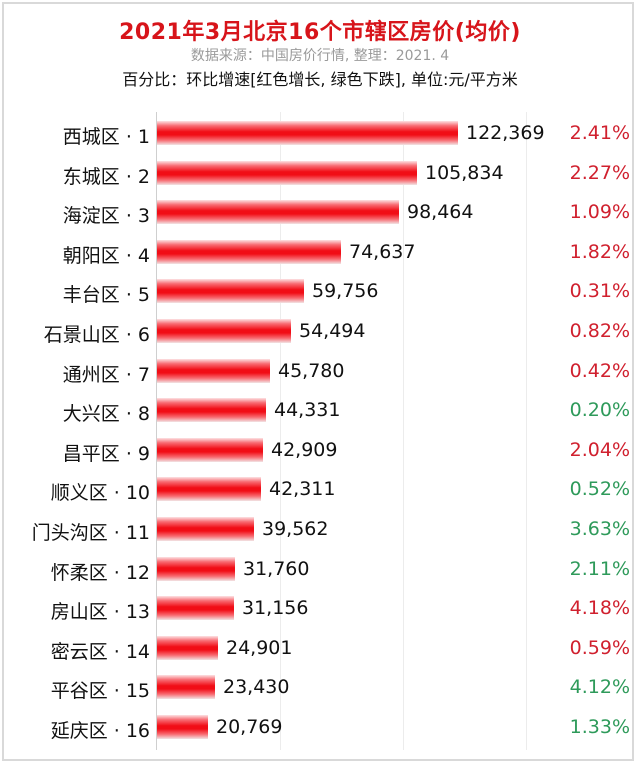 This screenshot has width=640, height=768. Describe the element at coordinates (106, 295) in the screenshot. I see `category-label: 丰台区 · 5` at that location.